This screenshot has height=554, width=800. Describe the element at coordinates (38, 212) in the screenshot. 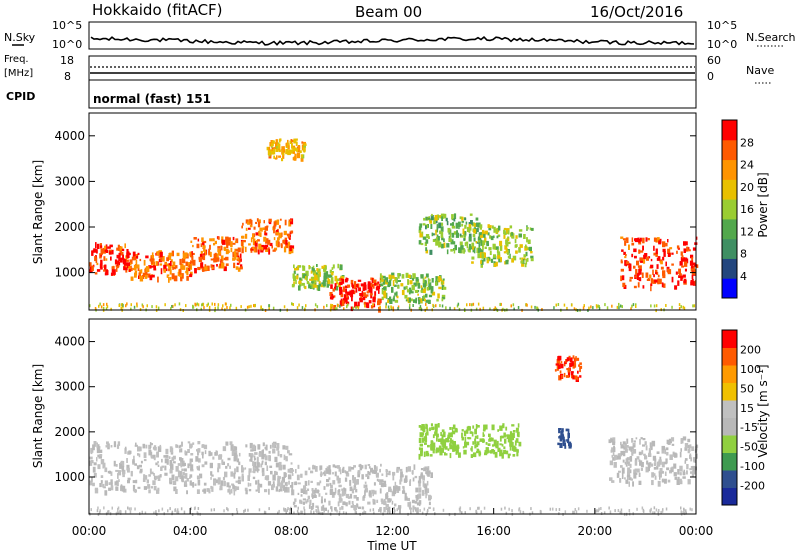

I see `power-ylabel: Slant Range [km]` at that location.